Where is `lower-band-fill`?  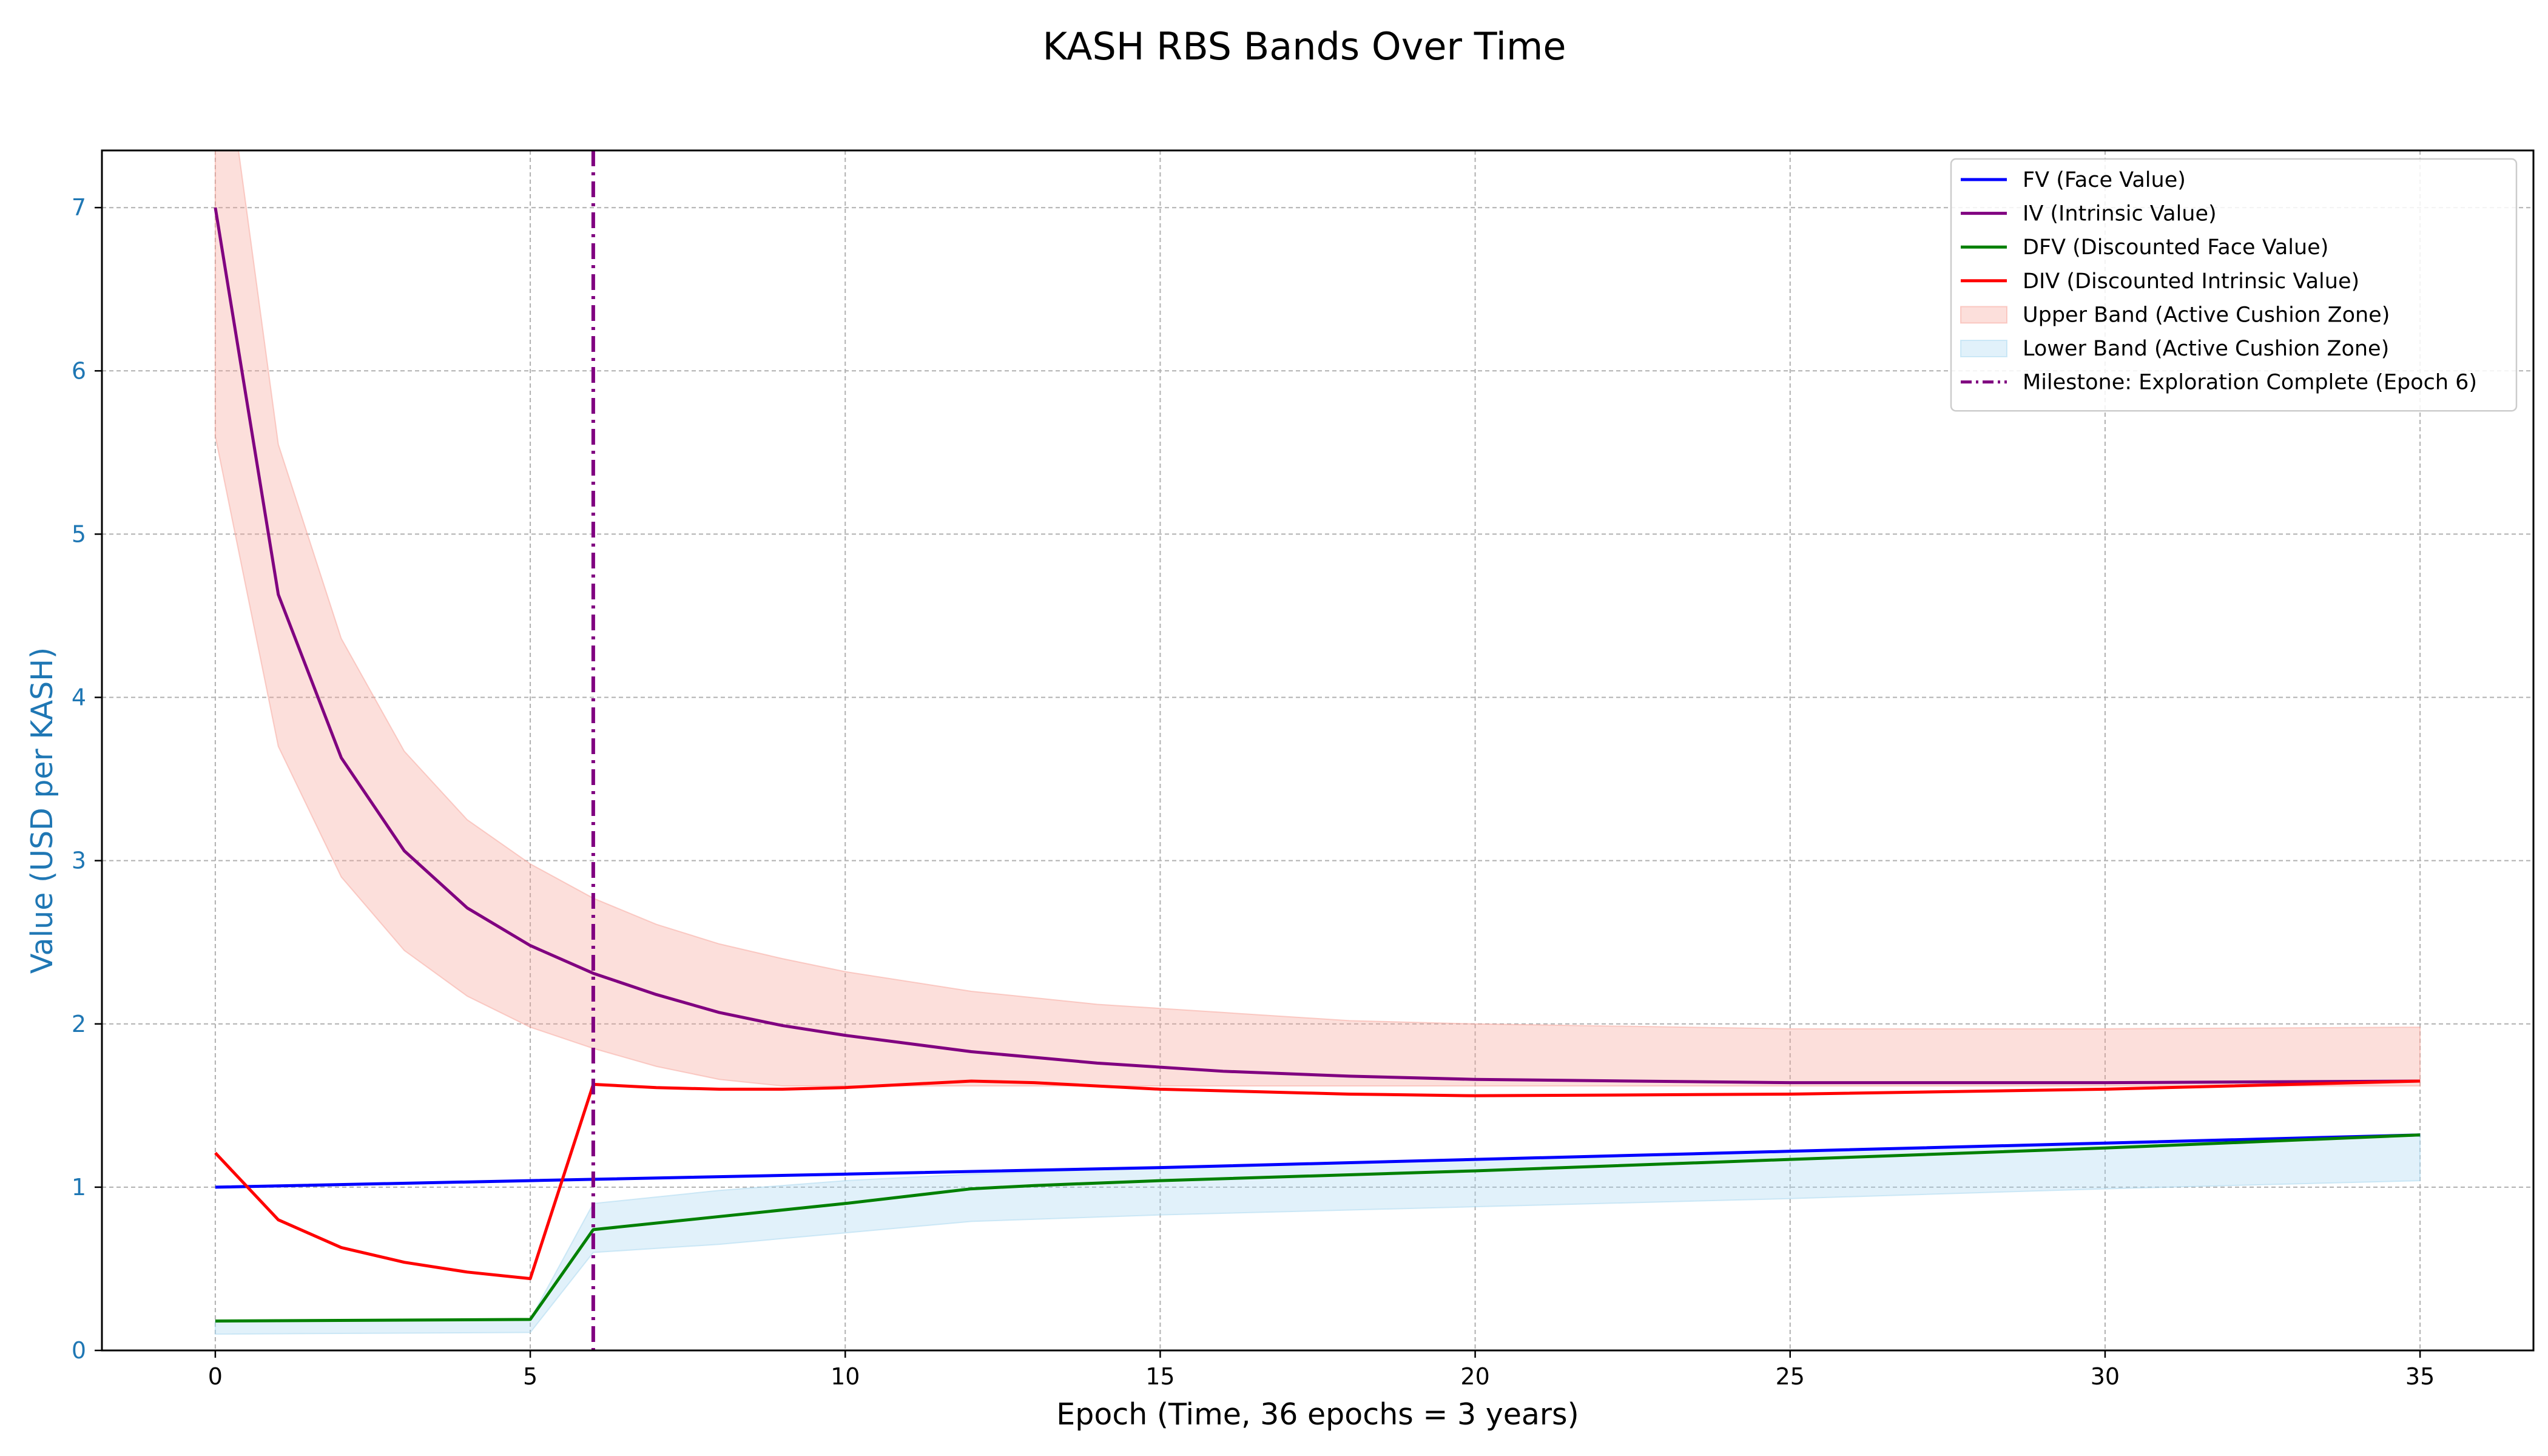 lower-band-fill is located at coordinates (1317, 1234).